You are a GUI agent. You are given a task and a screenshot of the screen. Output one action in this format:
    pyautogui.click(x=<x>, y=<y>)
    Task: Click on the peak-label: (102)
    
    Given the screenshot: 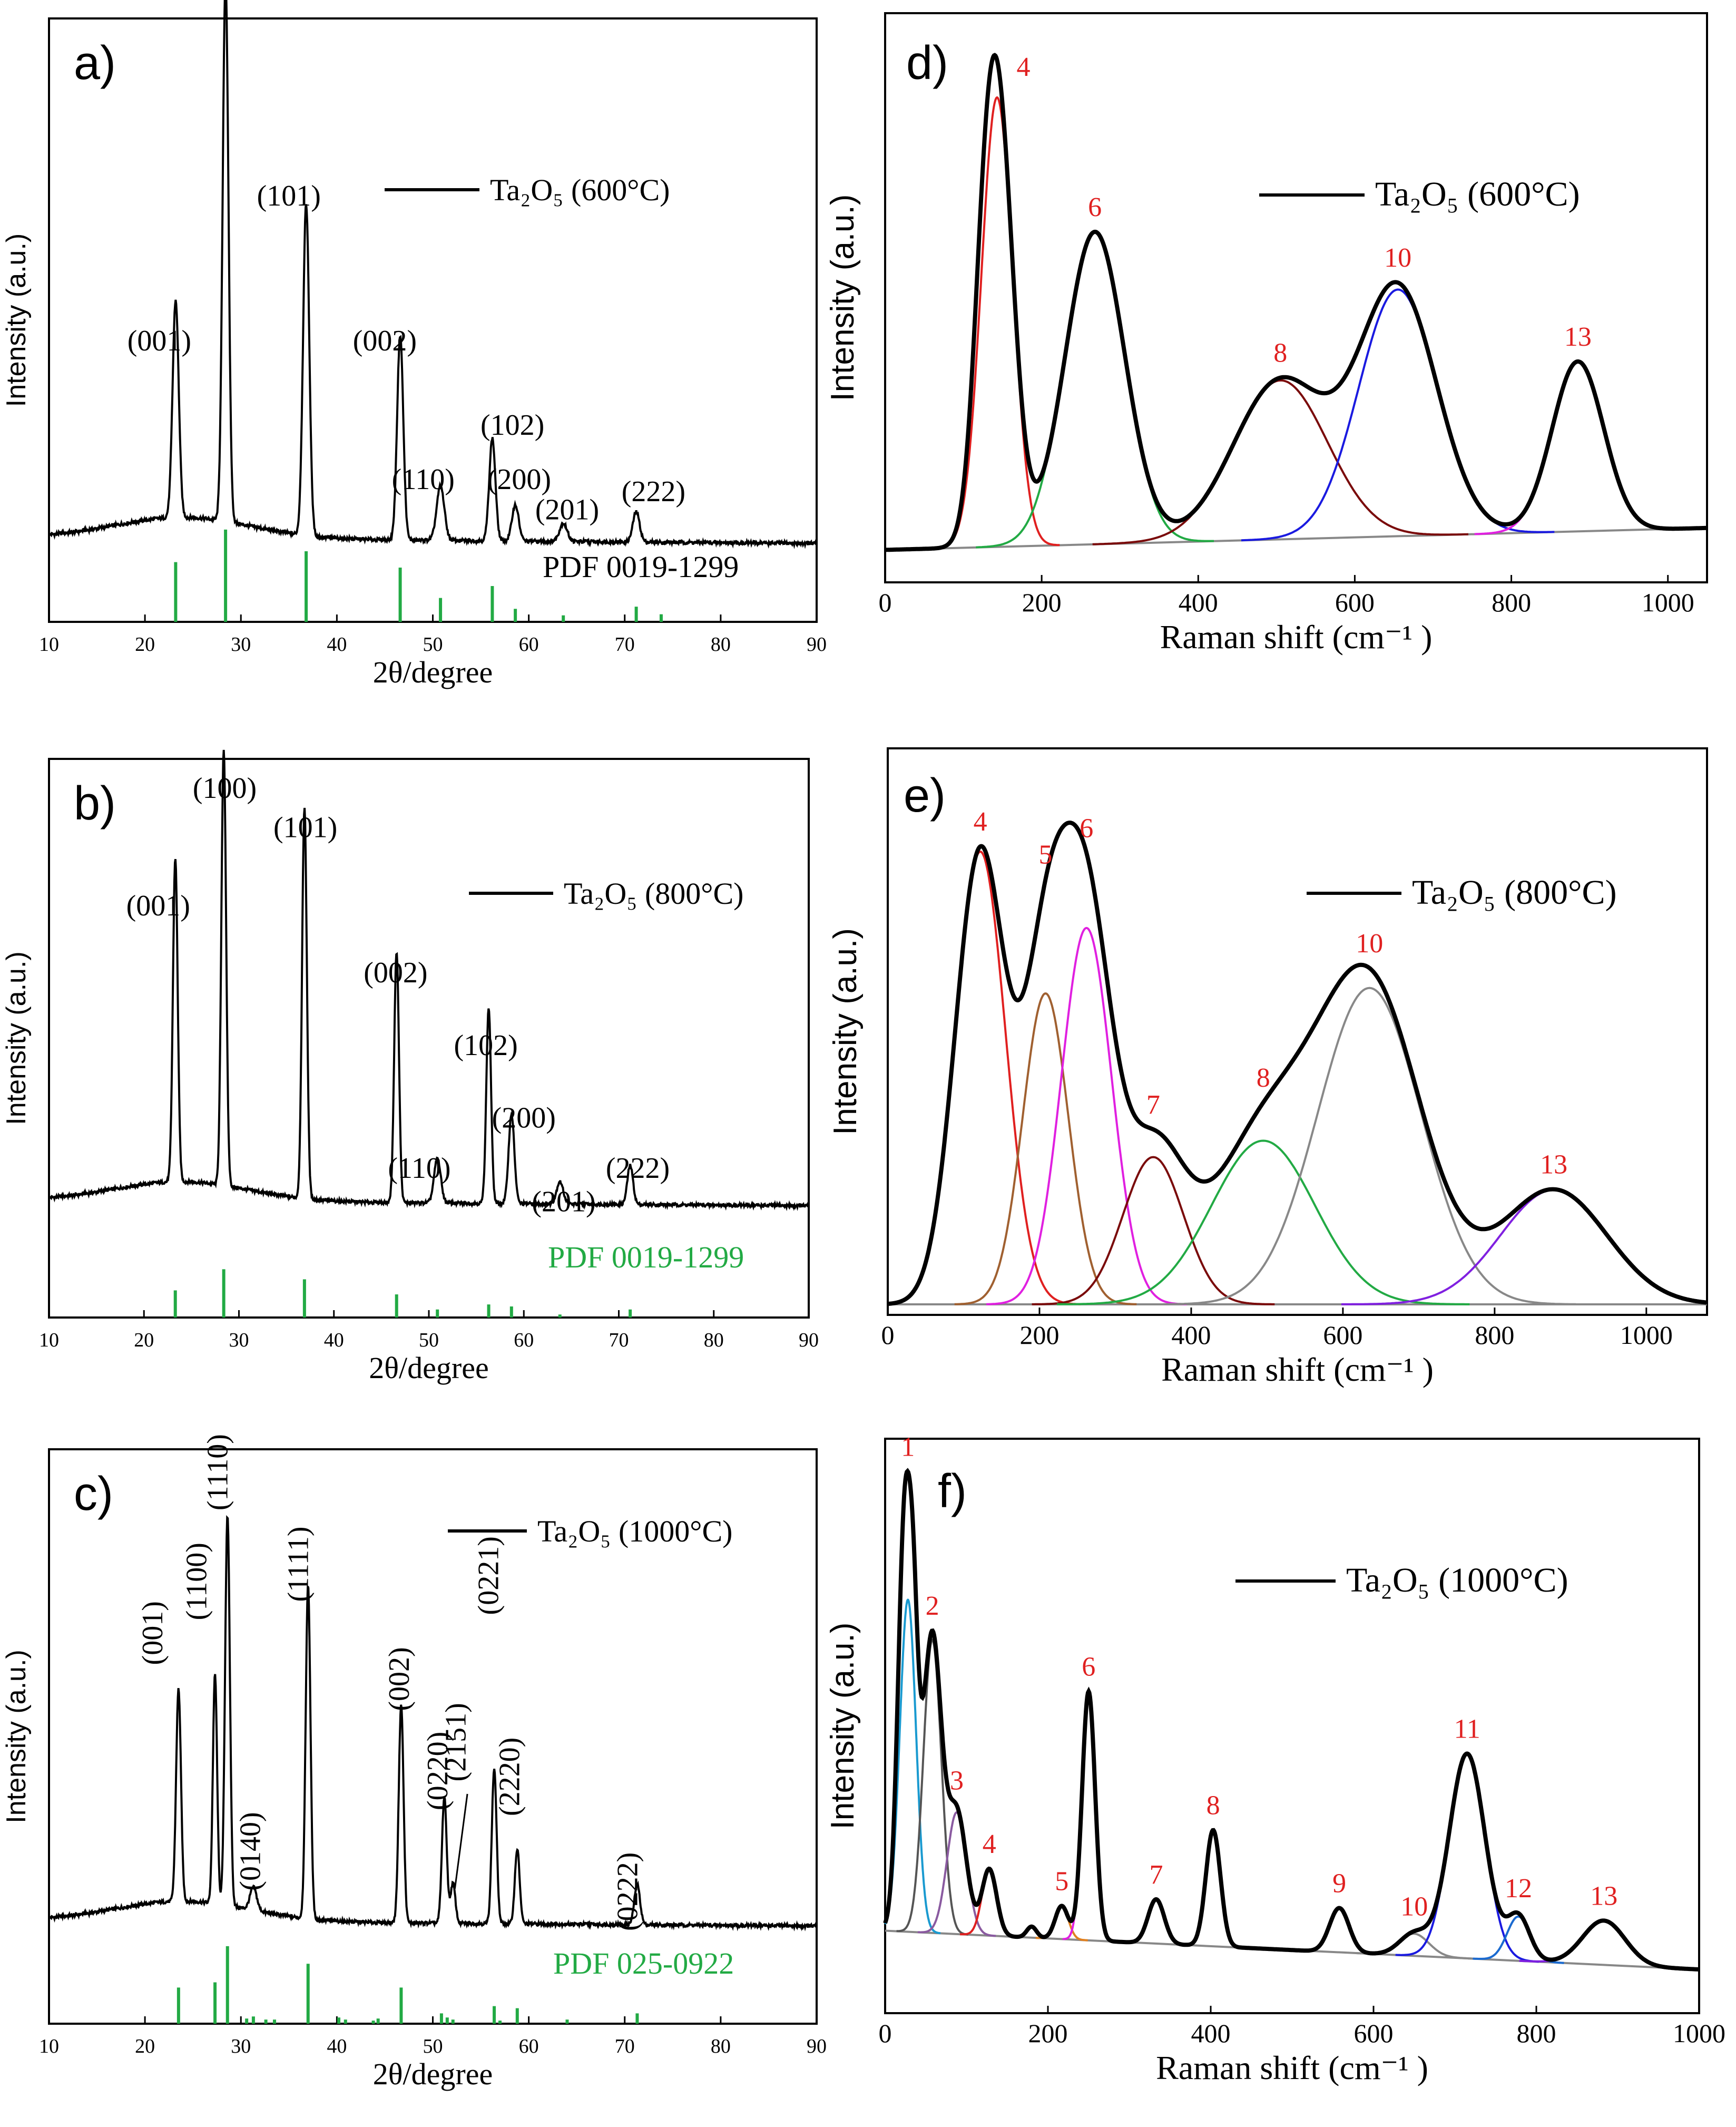 What is the action you would take?
    pyautogui.click(x=512, y=425)
    